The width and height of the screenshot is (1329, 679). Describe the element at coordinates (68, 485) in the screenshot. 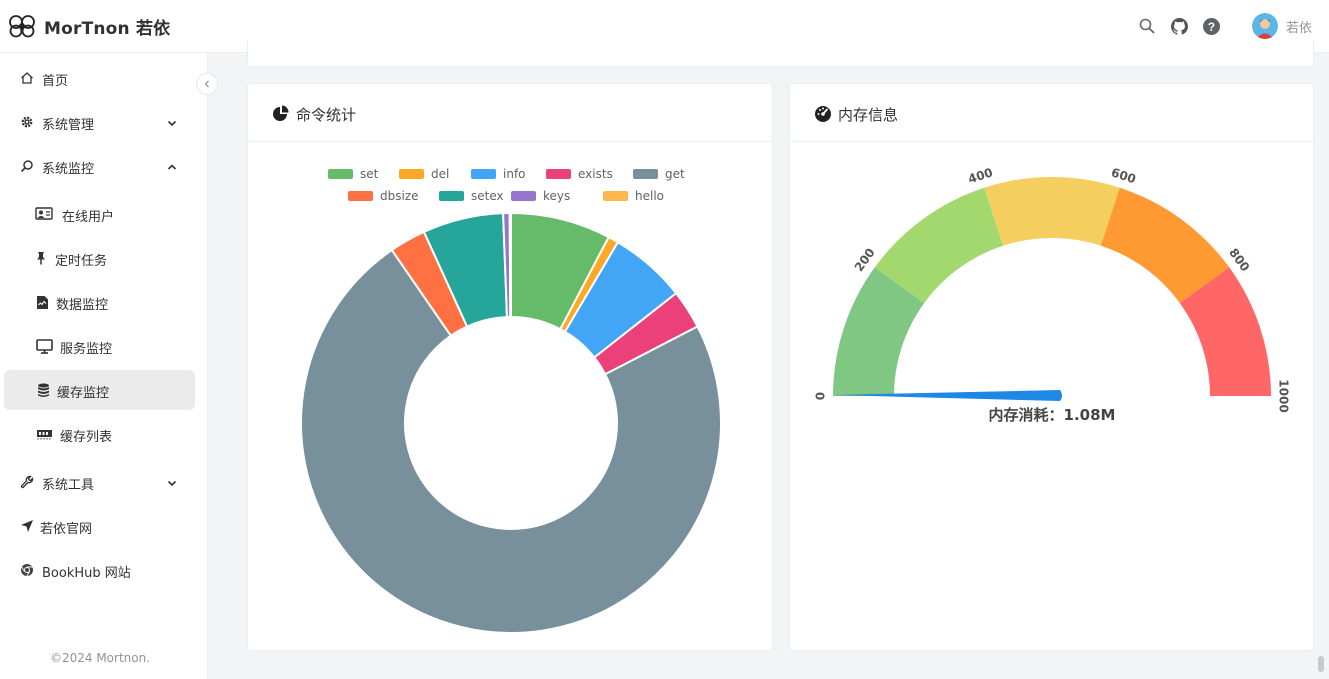

I see `sidebar-item-label: 系统工具` at that location.